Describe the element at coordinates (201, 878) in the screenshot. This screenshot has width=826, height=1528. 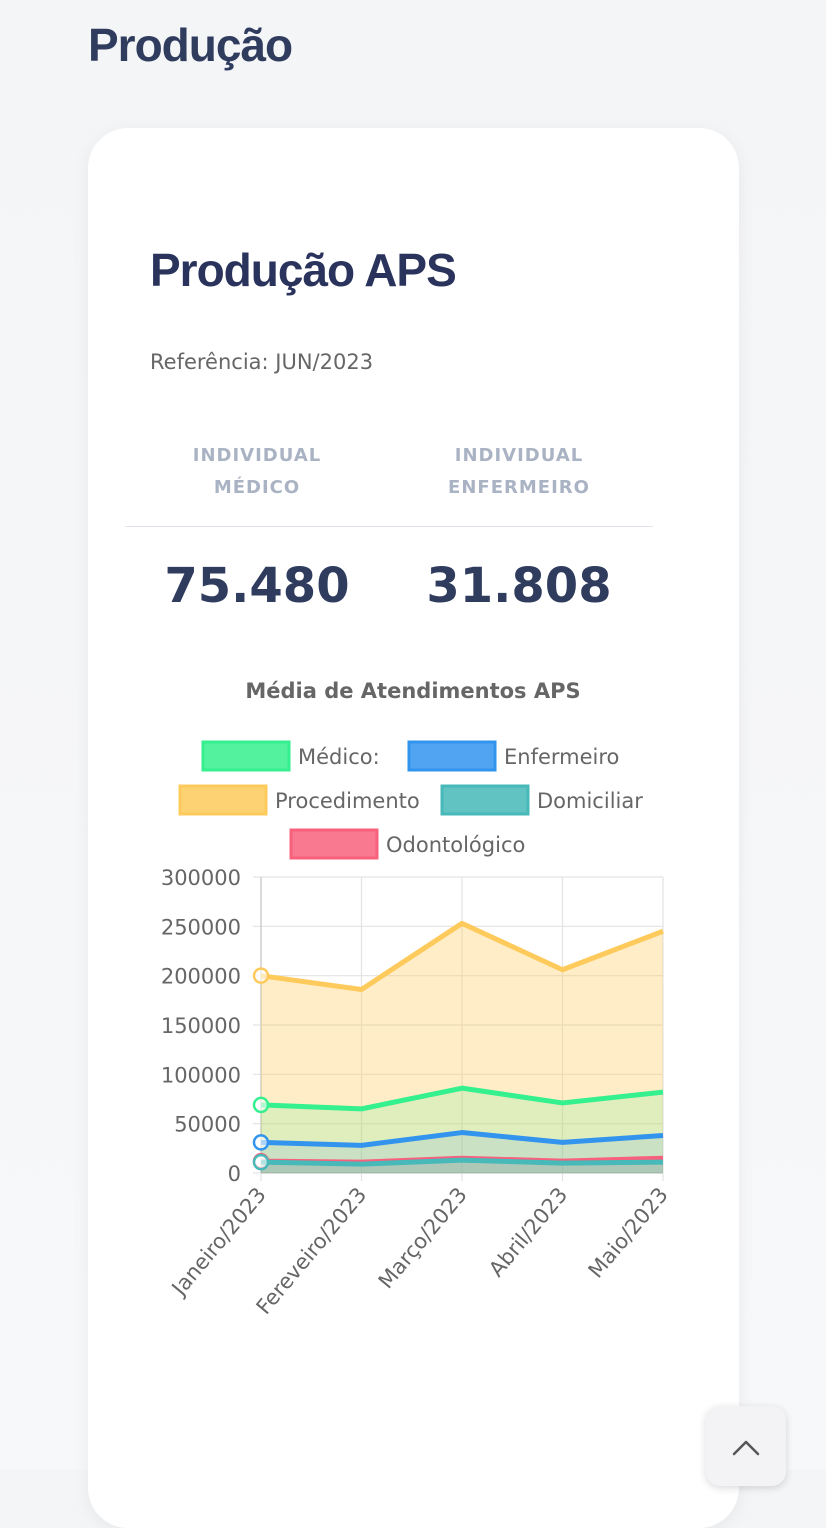
I see `y-tick-label: 300000` at that location.